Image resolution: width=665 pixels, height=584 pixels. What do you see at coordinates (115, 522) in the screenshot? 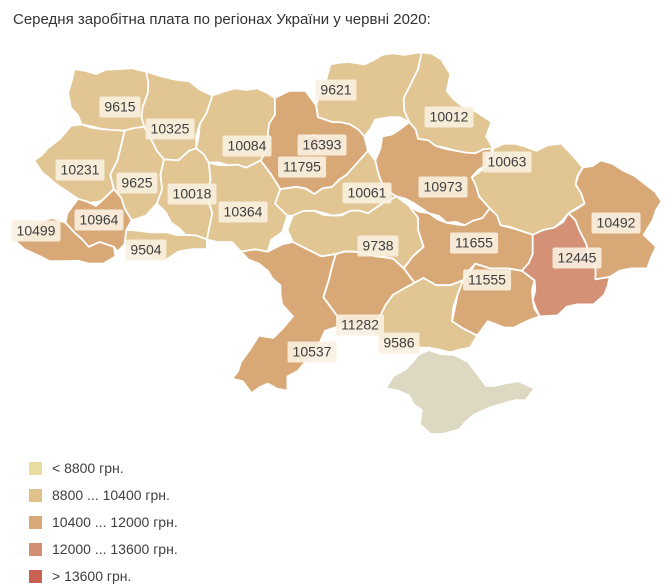
I see `legend-label: 10400 ... 12000 грн.` at bounding box center [115, 522].